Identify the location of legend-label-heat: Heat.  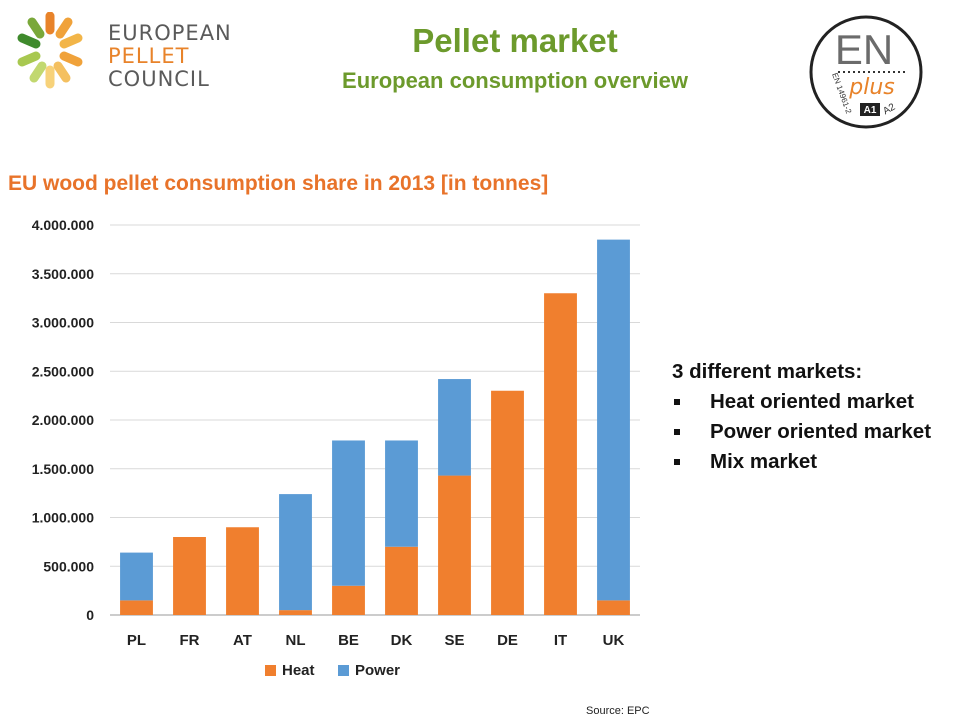
(298, 670).